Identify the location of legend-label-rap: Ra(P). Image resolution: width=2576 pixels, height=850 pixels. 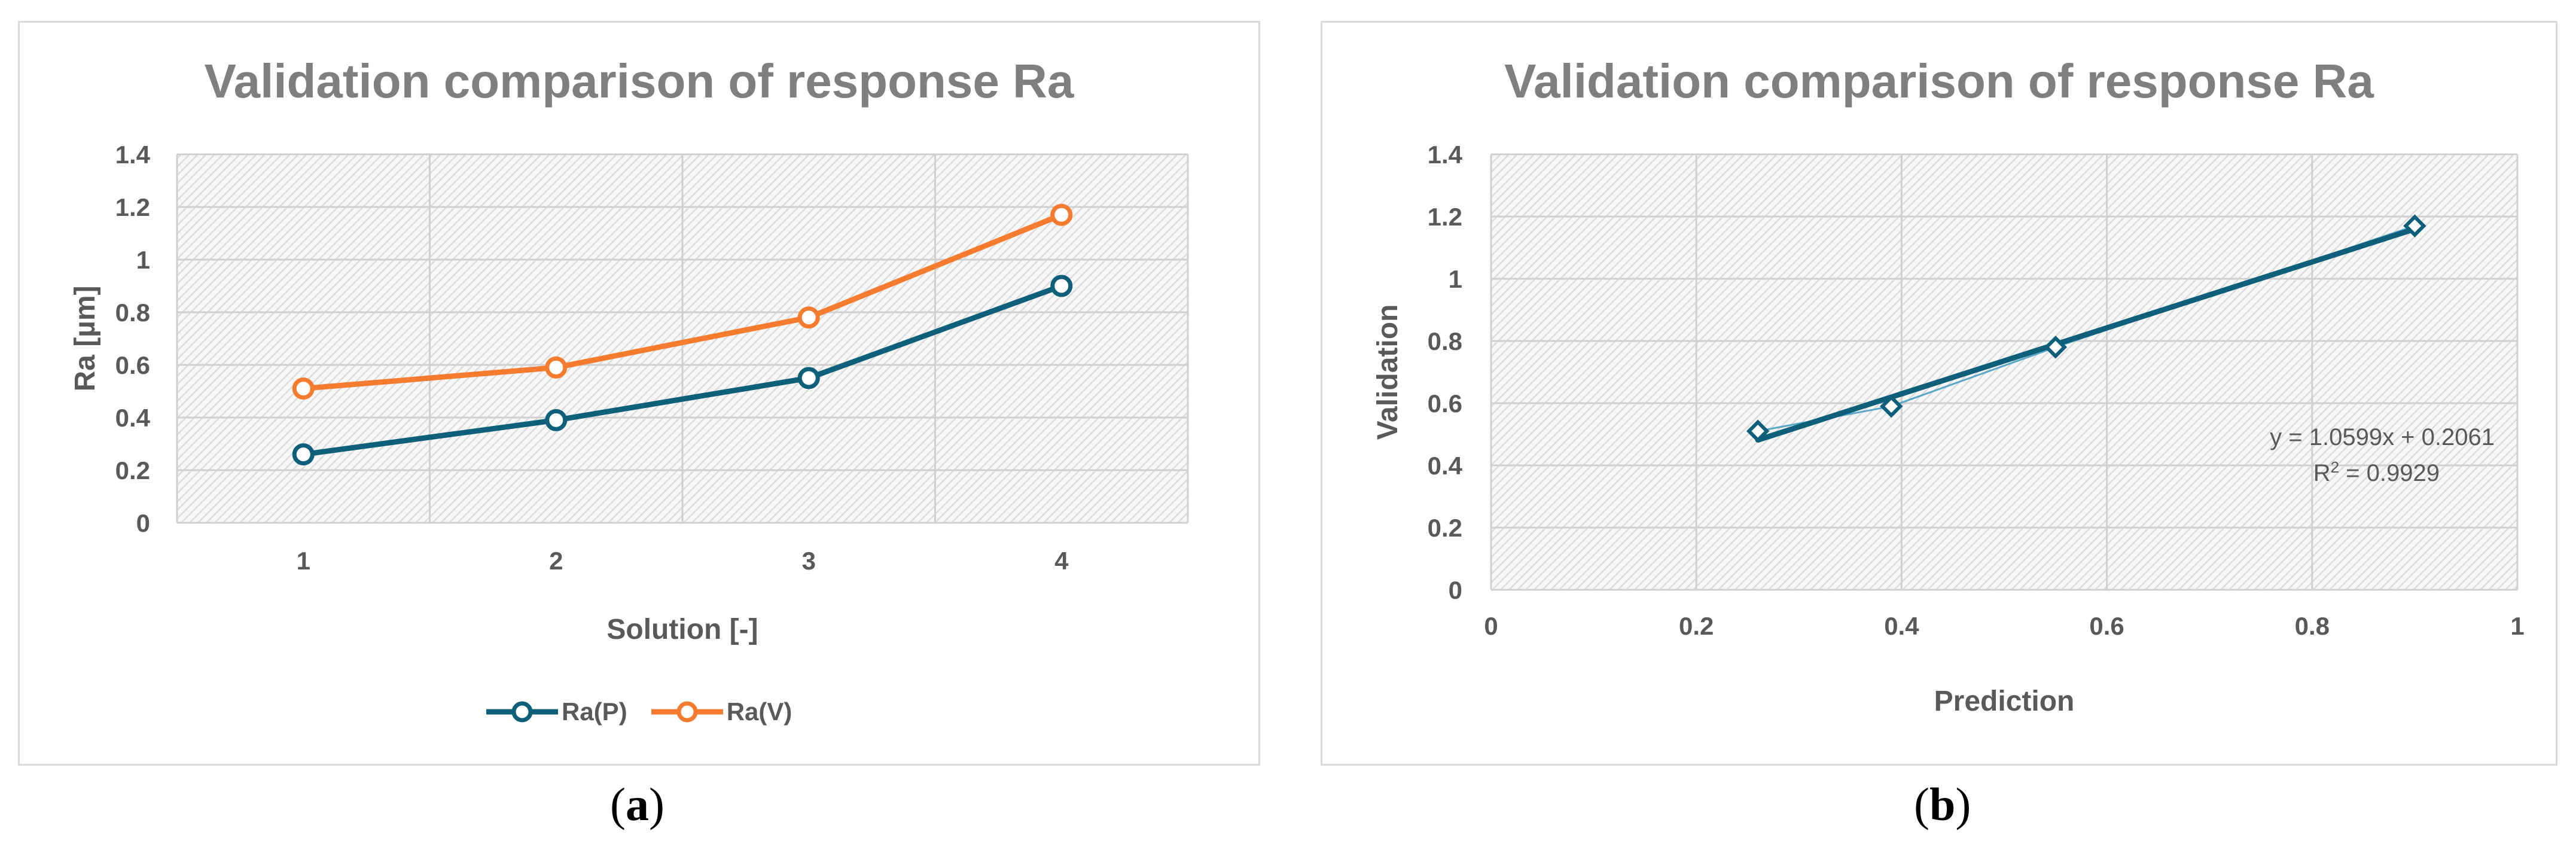
(594, 711).